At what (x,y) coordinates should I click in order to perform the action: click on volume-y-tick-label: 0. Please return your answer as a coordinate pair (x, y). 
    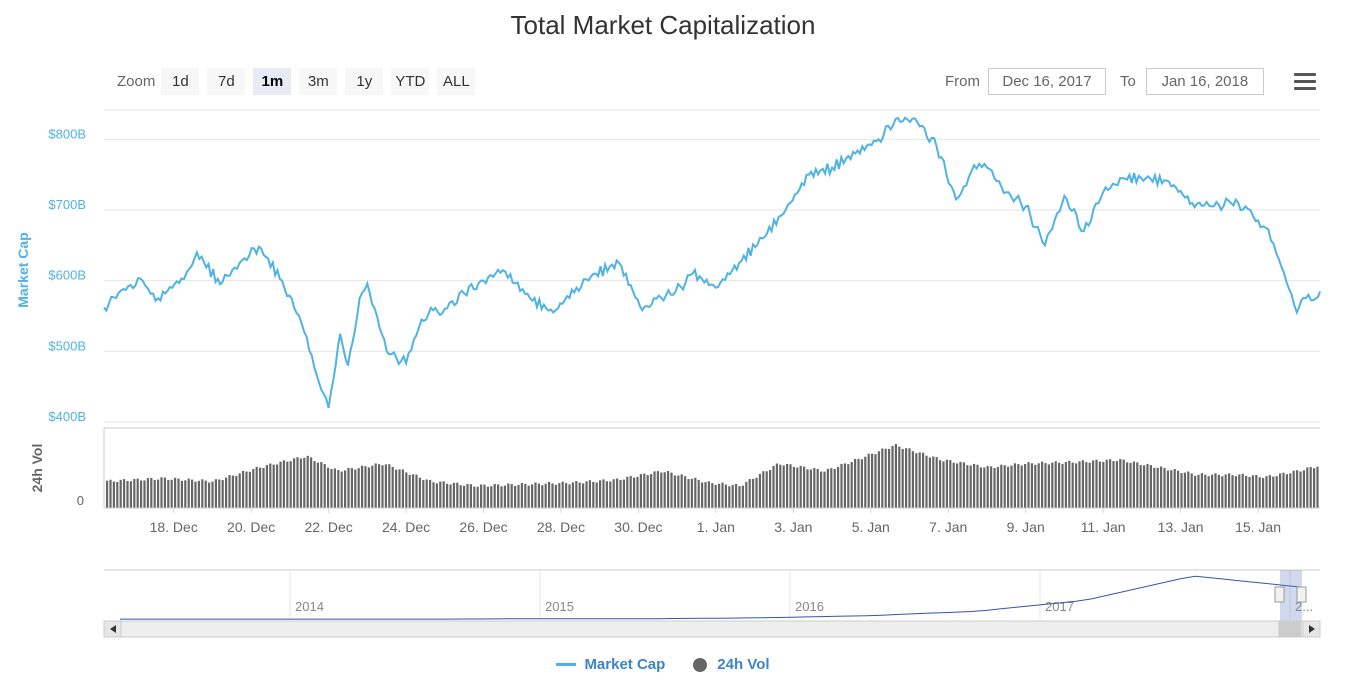
    Looking at the image, I should click on (80, 500).